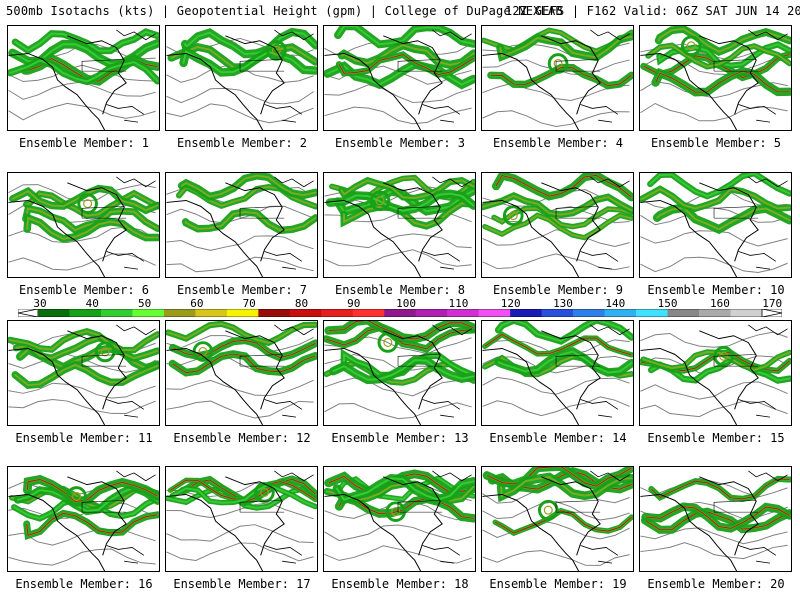 The width and height of the screenshot is (800, 600). Describe the element at coordinates (716, 143) in the screenshot. I see `panel-caption: Ensemble Member: 5` at that location.